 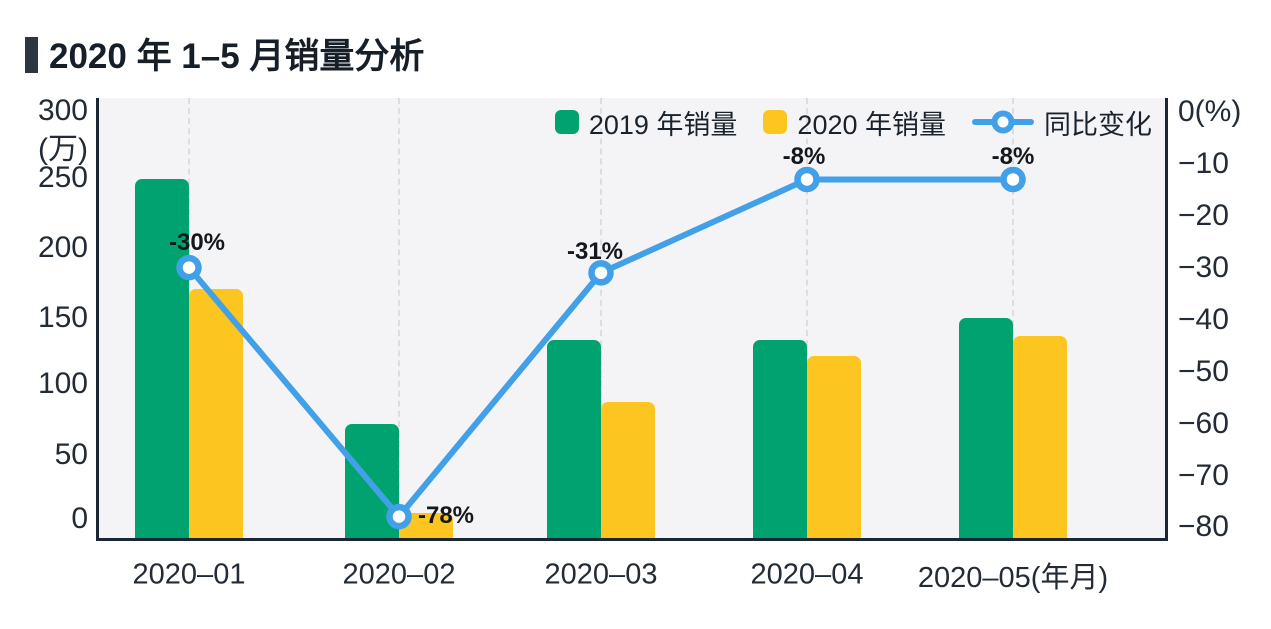 What do you see at coordinates (62, 317) in the screenshot?
I see `y-axis-left-tick: 150` at bounding box center [62, 317].